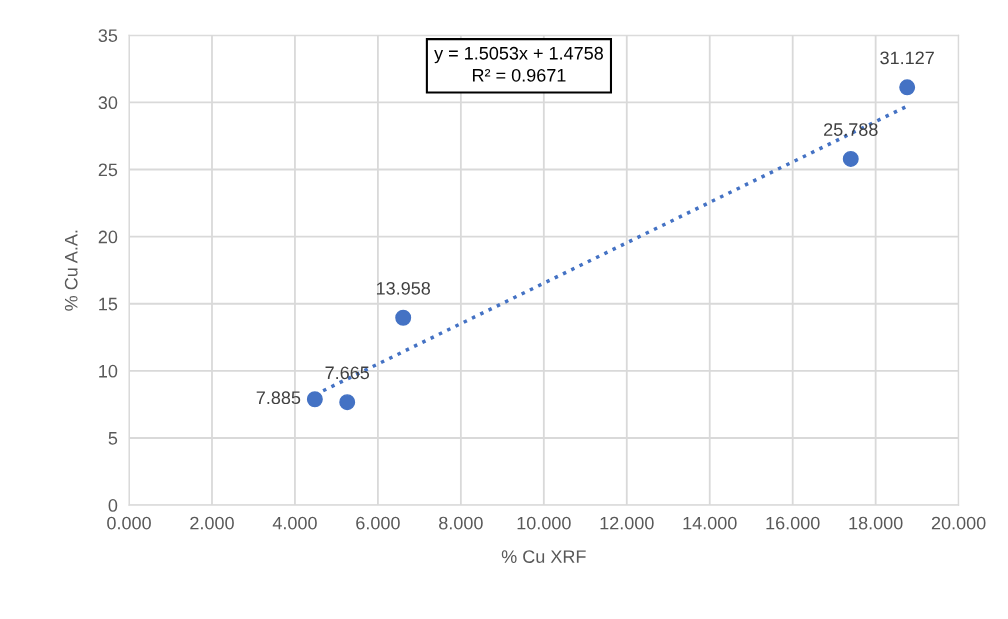 The image size is (1008, 619). I want to click on y-tick-label: 25, so click(108, 170).